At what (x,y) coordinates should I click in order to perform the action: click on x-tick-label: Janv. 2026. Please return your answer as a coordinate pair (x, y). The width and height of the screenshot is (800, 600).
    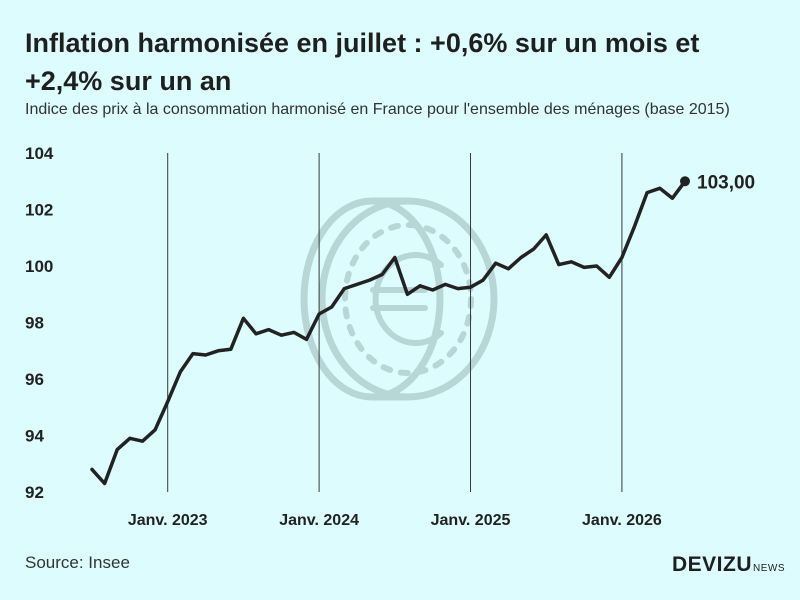
    Looking at the image, I should click on (622, 520).